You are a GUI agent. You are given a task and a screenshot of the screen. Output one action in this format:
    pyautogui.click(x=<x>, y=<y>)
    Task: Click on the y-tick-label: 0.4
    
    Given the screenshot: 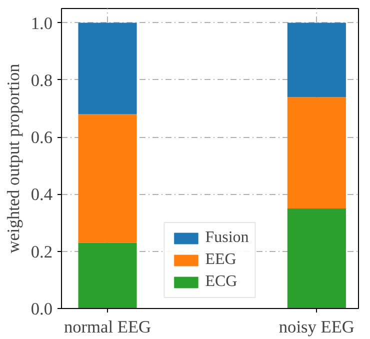 What is the action you would take?
    pyautogui.click(x=41, y=194)
    